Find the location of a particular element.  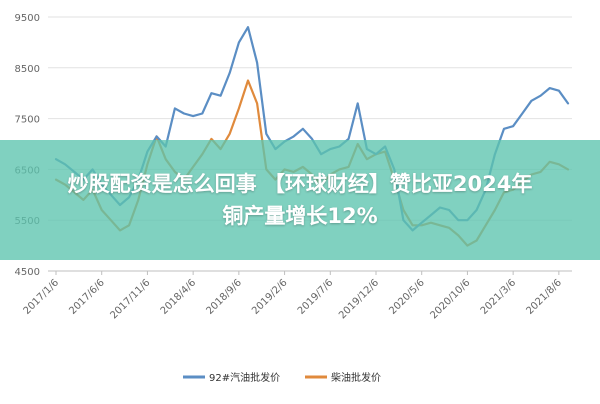

headline-line-1: 炒股配资是怎么回事 【环球财经】赞比亚2024年 is located at coordinates (300, 184).